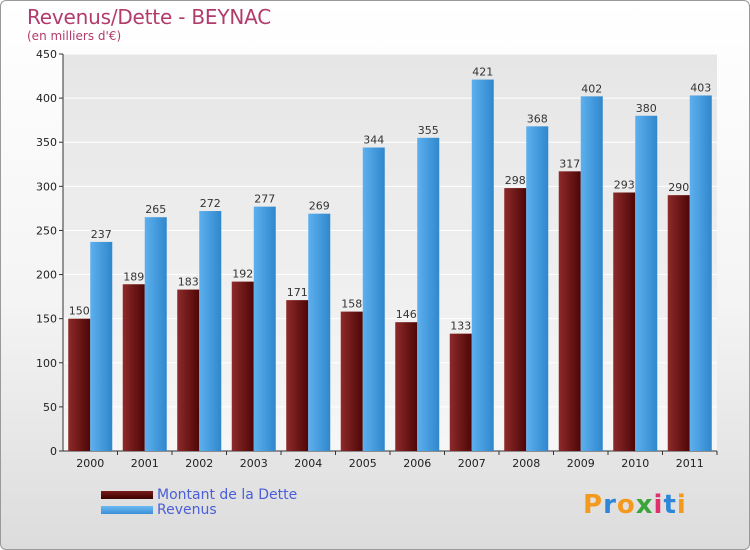  I want to click on x-tick-label: 2001, so click(145, 463).